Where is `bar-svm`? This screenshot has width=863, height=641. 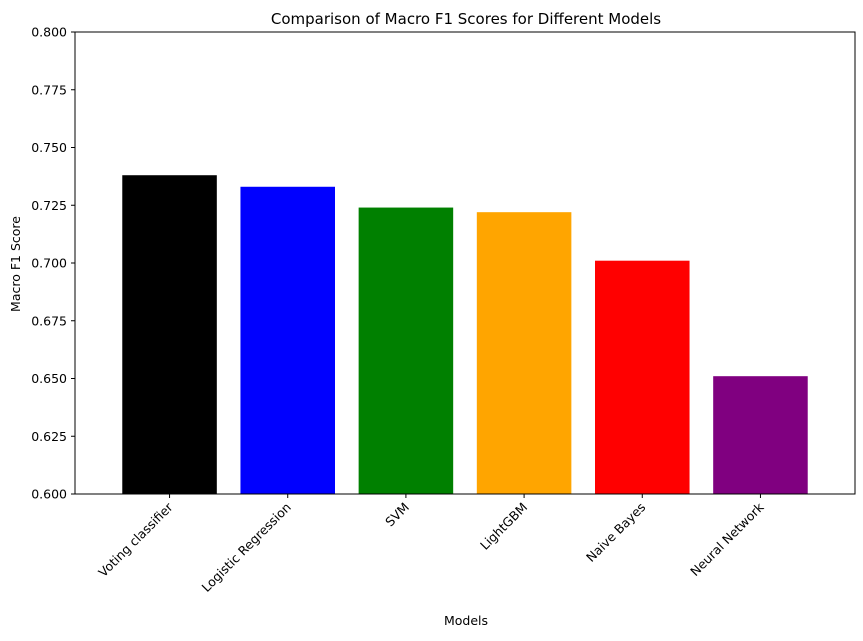
bar-svm is located at coordinates (406, 350).